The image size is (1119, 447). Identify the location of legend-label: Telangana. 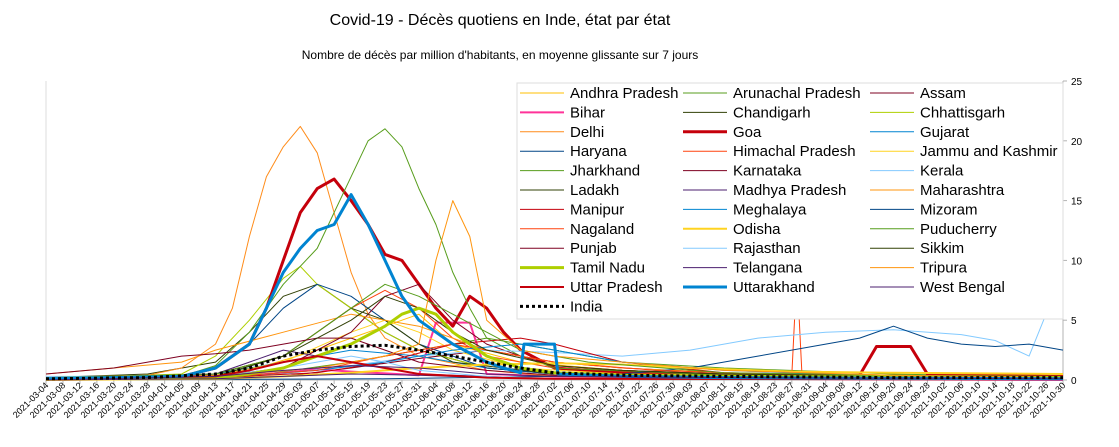
(768, 268).